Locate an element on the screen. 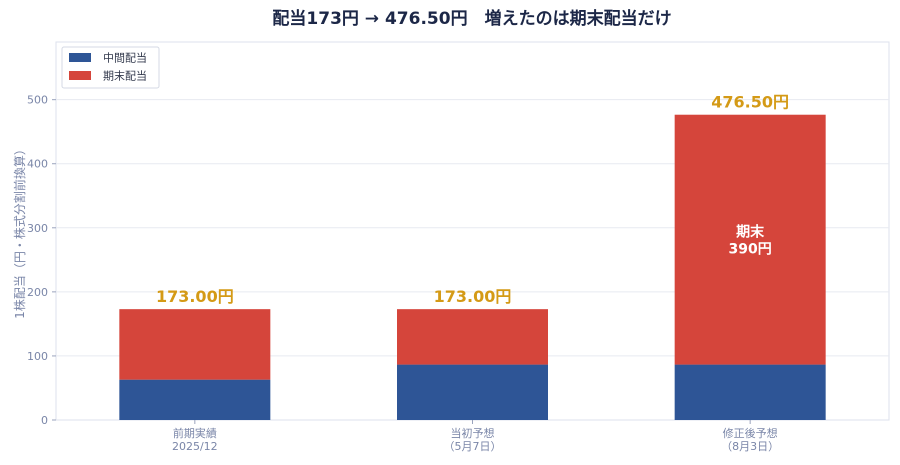 This screenshot has height=465, width=900. y-axis: 0 100 200 300 400 500 is located at coordinates (41, 260).